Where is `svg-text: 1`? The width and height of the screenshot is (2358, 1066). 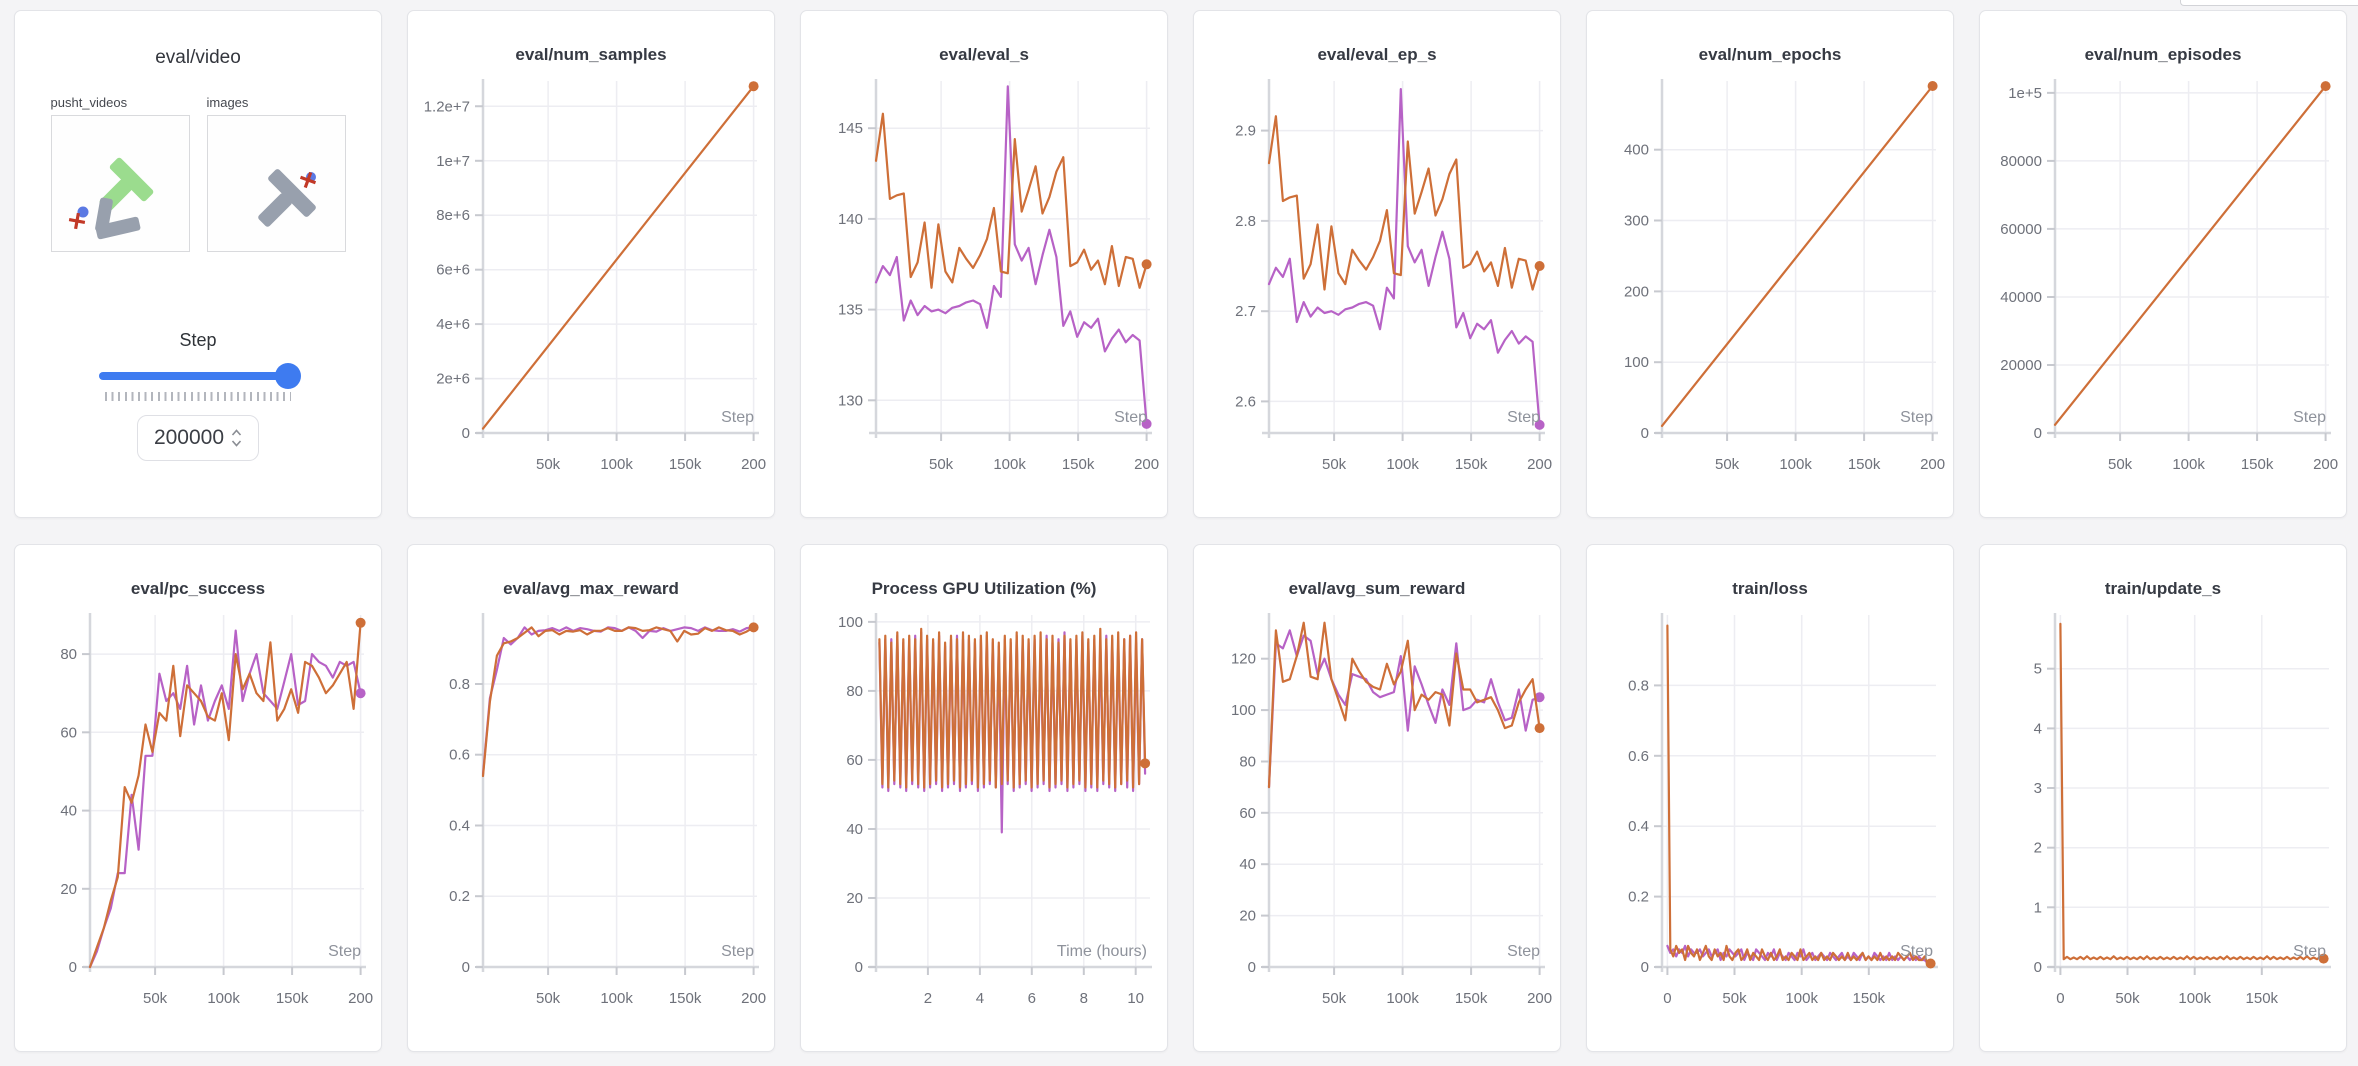 svg-text: 1 is located at coordinates (2038, 907).